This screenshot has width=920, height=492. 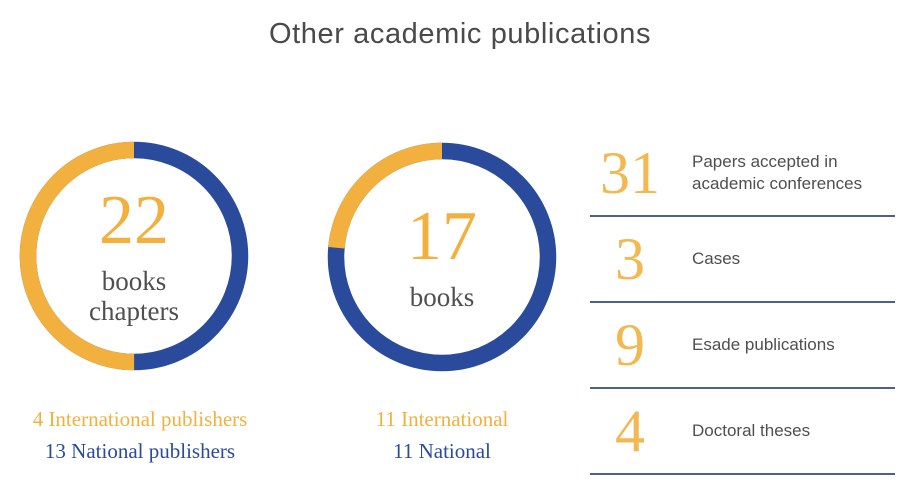 What do you see at coordinates (763, 344) in the screenshot?
I see `stat-label: Esade publications` at bounding box center [763, 344].